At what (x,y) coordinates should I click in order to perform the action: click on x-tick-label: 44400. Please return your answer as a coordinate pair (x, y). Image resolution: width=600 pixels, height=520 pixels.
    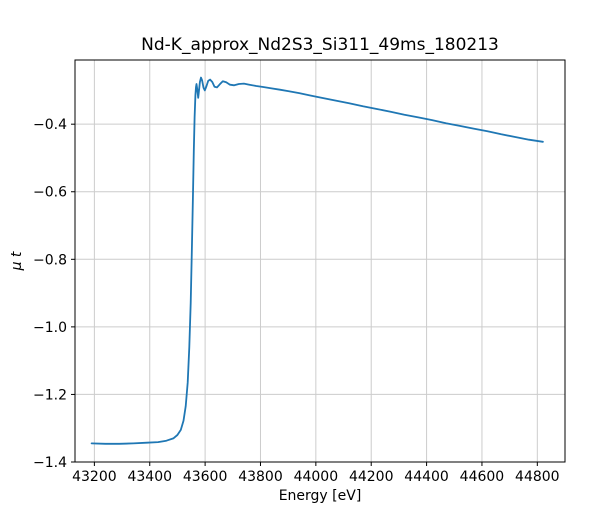
    Looking at the image, I should click on (426, 477).